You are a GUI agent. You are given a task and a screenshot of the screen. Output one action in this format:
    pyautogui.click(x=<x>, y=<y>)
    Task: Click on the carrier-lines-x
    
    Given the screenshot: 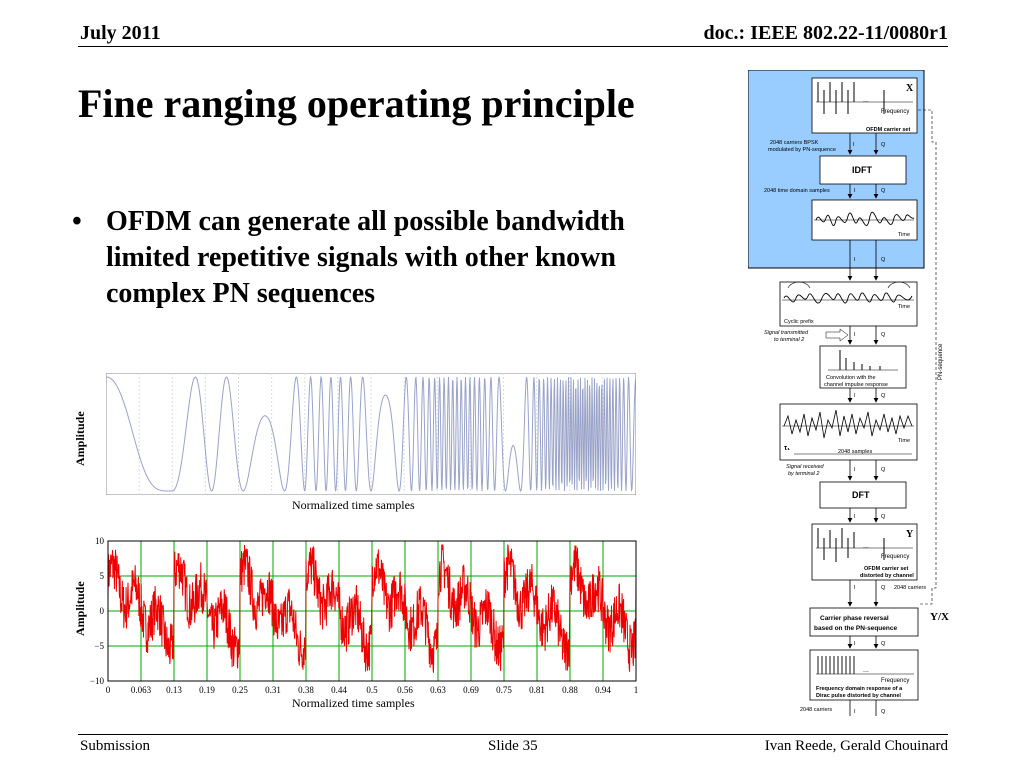 What is the action you would take?
    pyautogui.click(x=864, y=98)
    